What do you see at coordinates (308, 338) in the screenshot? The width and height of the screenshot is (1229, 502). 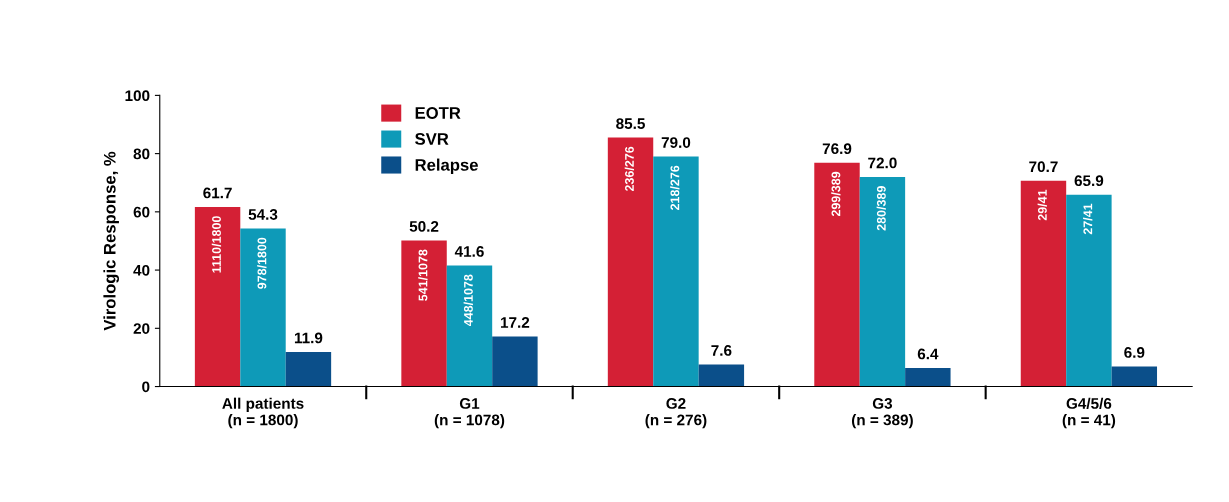 I see `data-label: 11.9` at bounding box center [308, 338].